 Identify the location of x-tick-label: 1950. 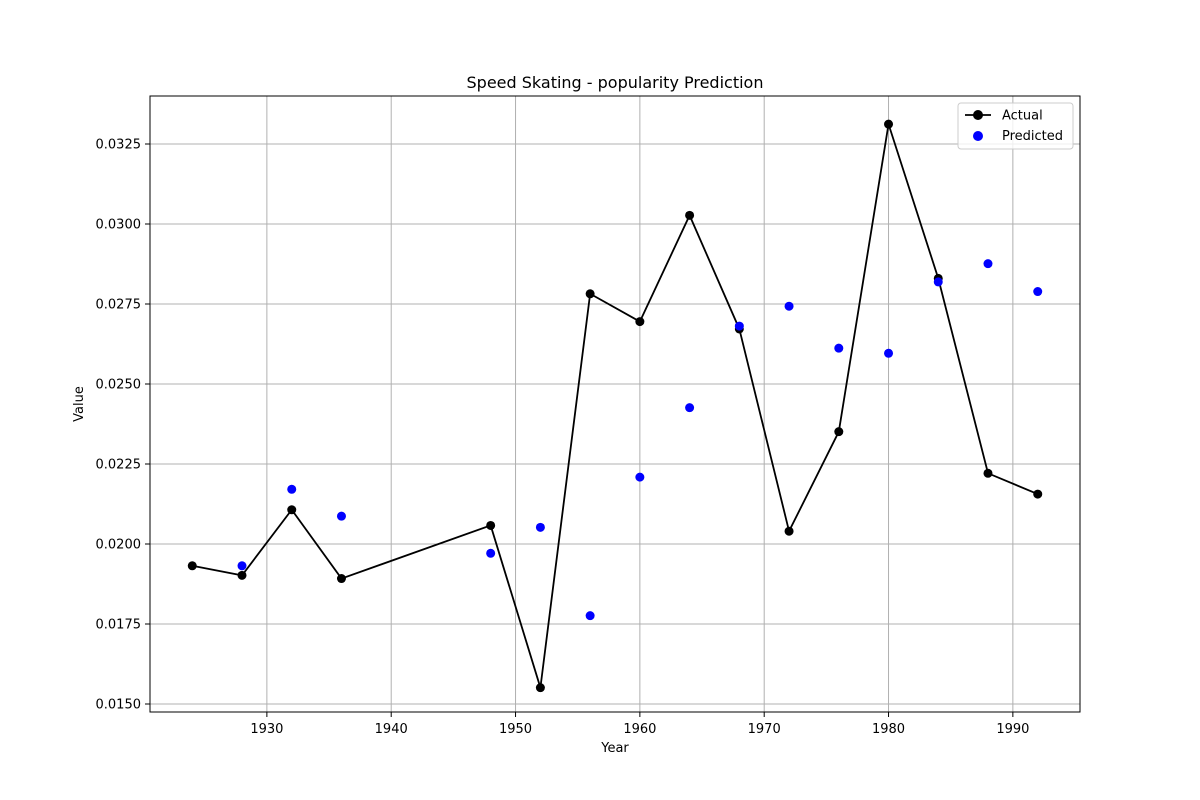
(515, 729).